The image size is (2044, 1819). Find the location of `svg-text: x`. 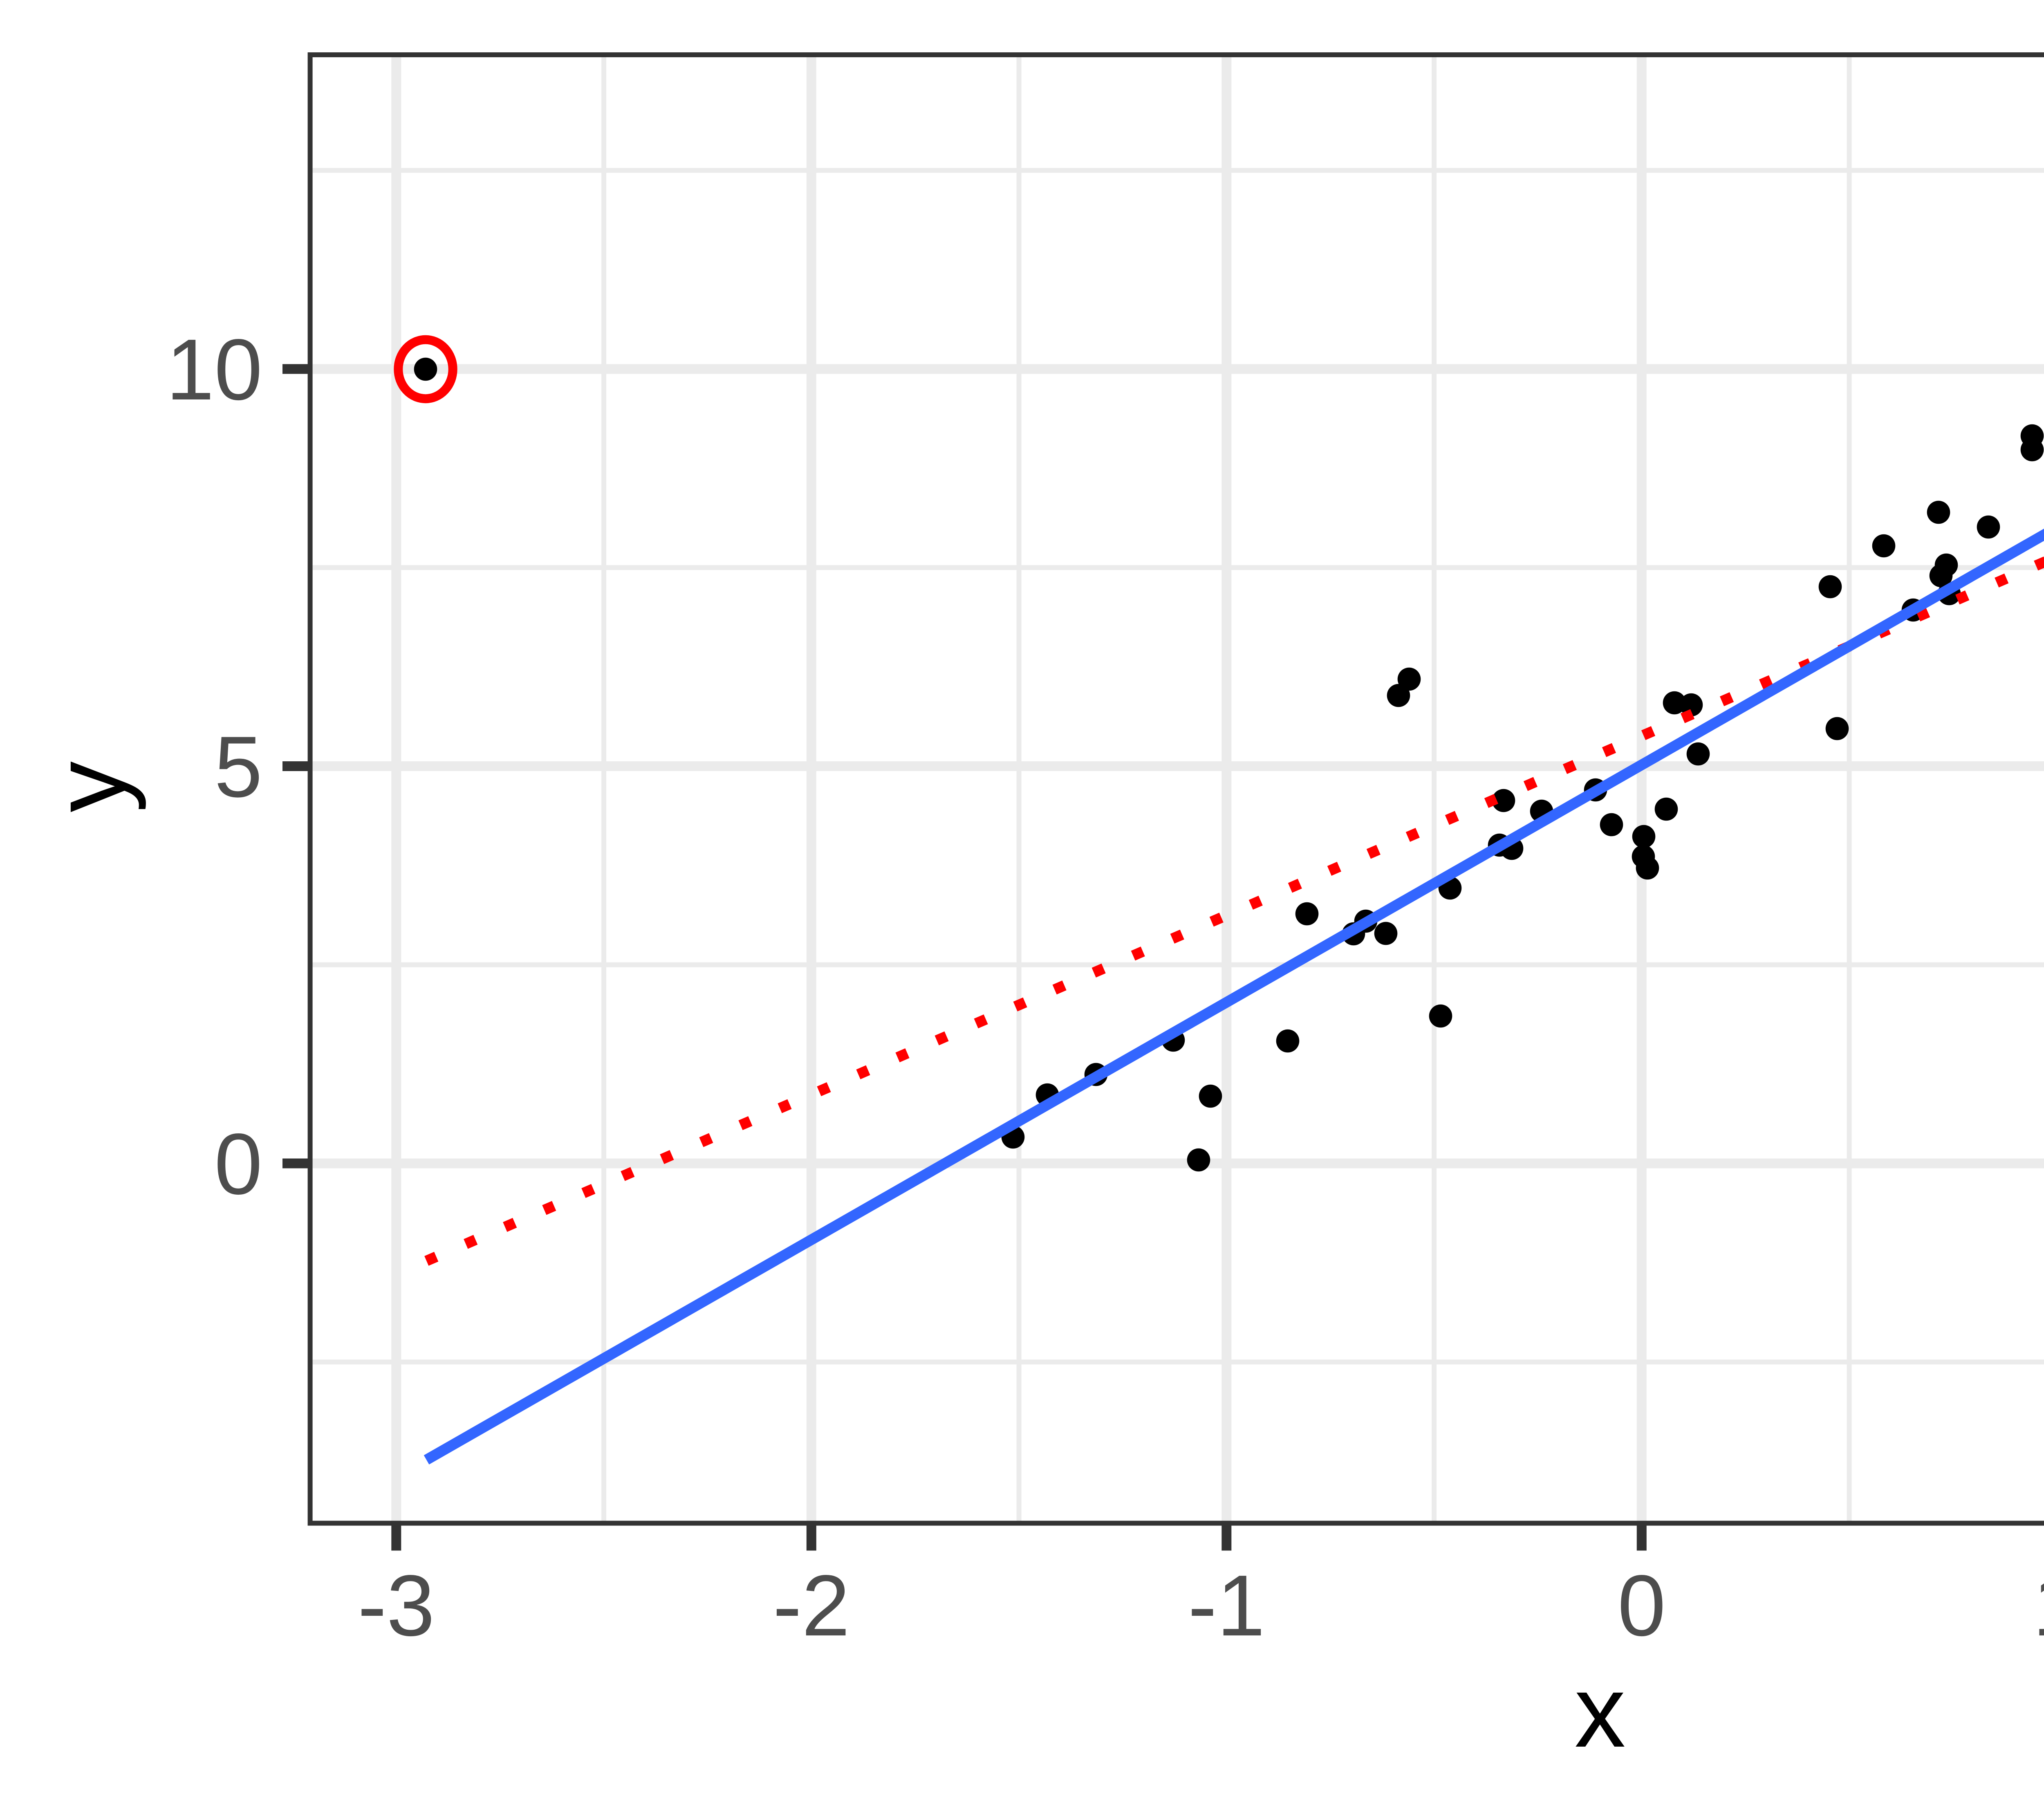

svg-text: x is located at coordinates (1600, 1711).